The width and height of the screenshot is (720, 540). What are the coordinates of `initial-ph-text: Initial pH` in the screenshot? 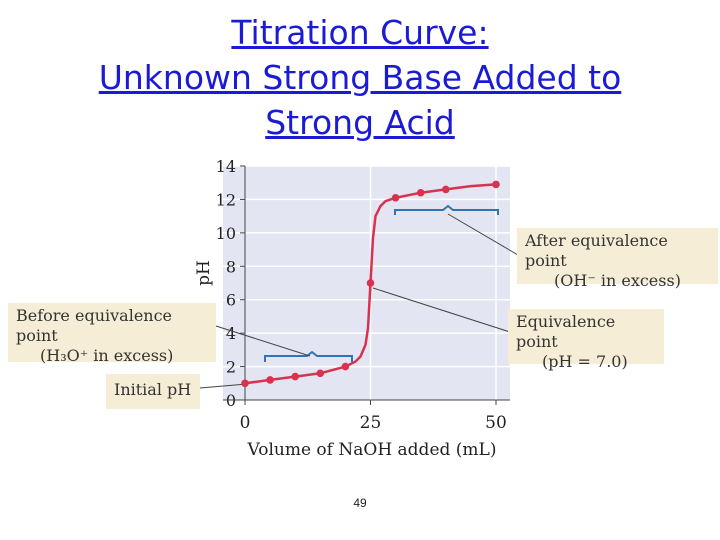 It's located at (153, 389).